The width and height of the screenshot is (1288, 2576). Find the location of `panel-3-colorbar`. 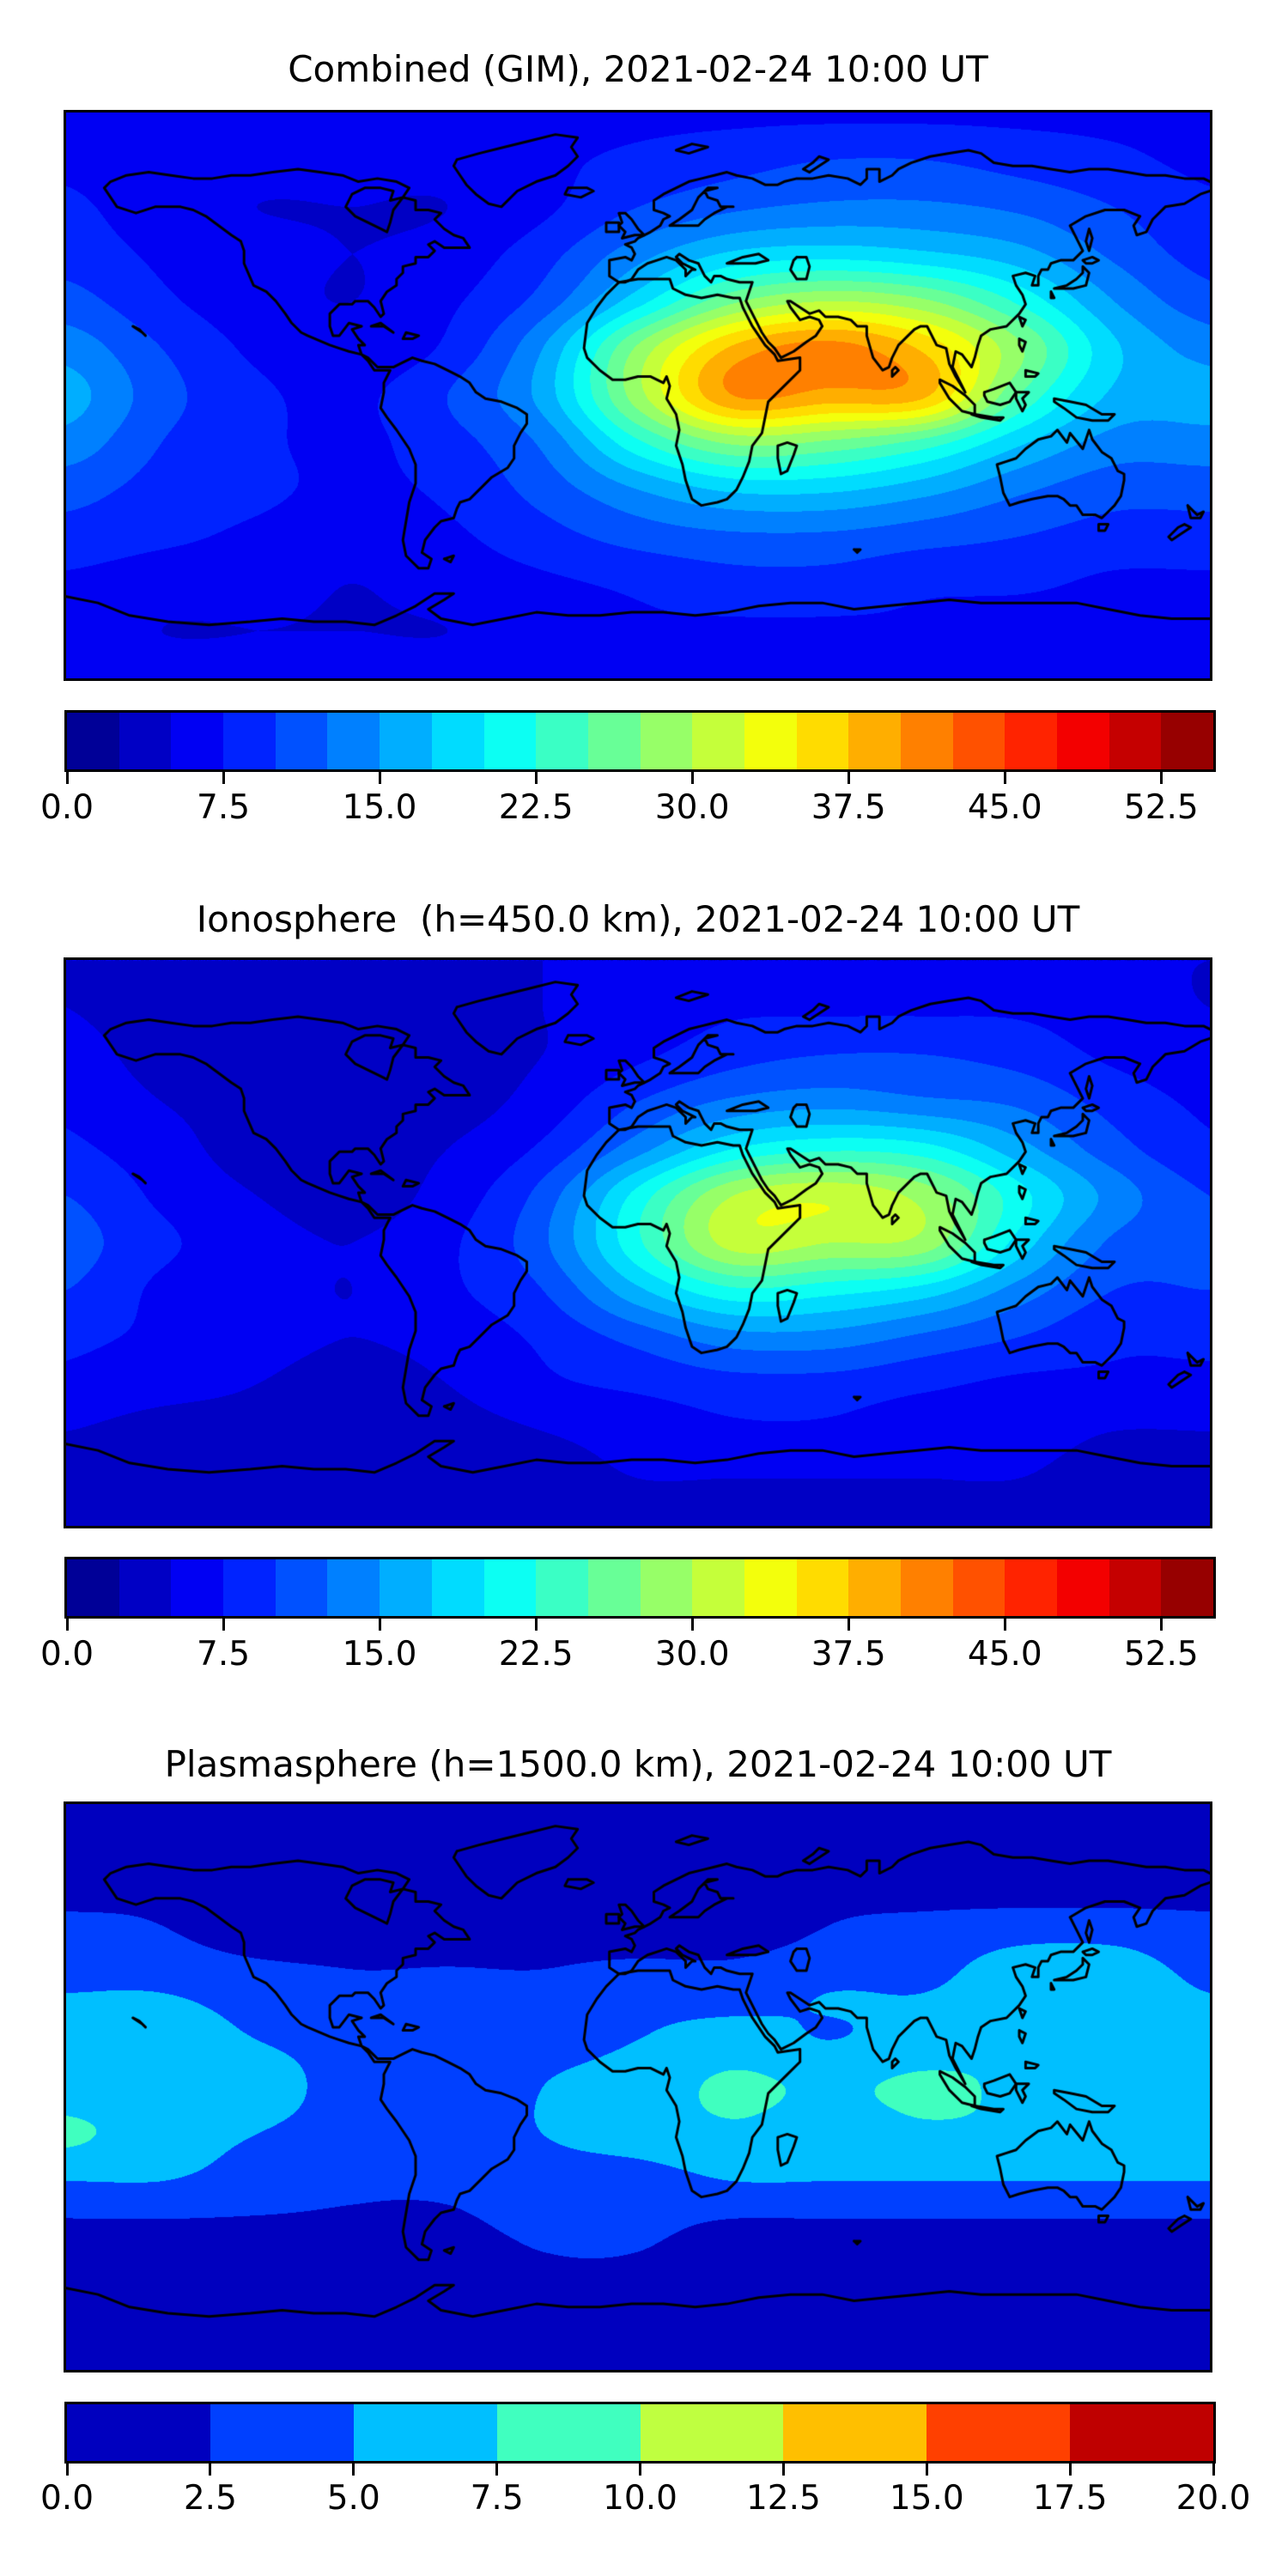

panel-3-colorbar is located at coordinates (640, 2433).